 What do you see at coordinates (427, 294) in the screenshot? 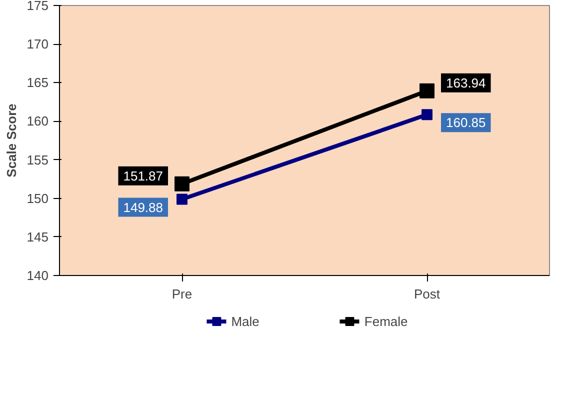
I see `x-tick-label: Post` at bounding box center [427, 294].